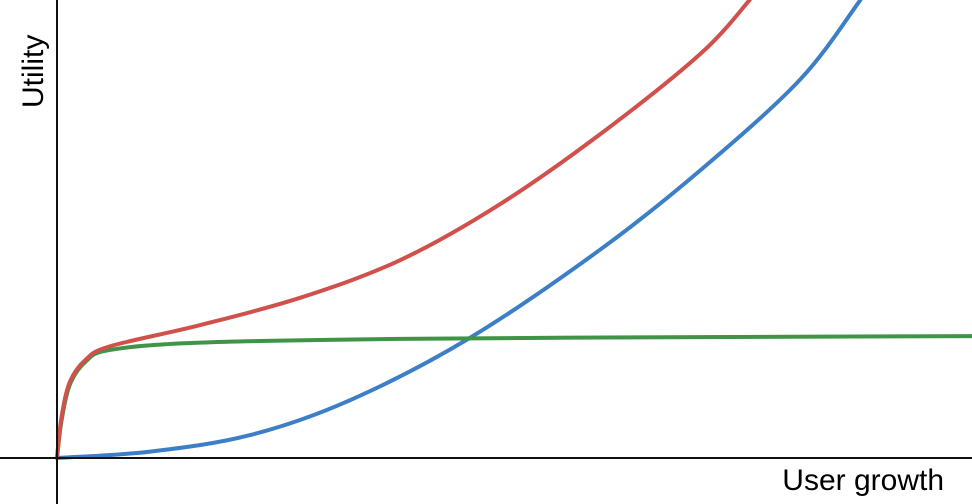 This screenshot has height=504, width=972. I want to click on y-axis-label: Utility, so click(33, 71).